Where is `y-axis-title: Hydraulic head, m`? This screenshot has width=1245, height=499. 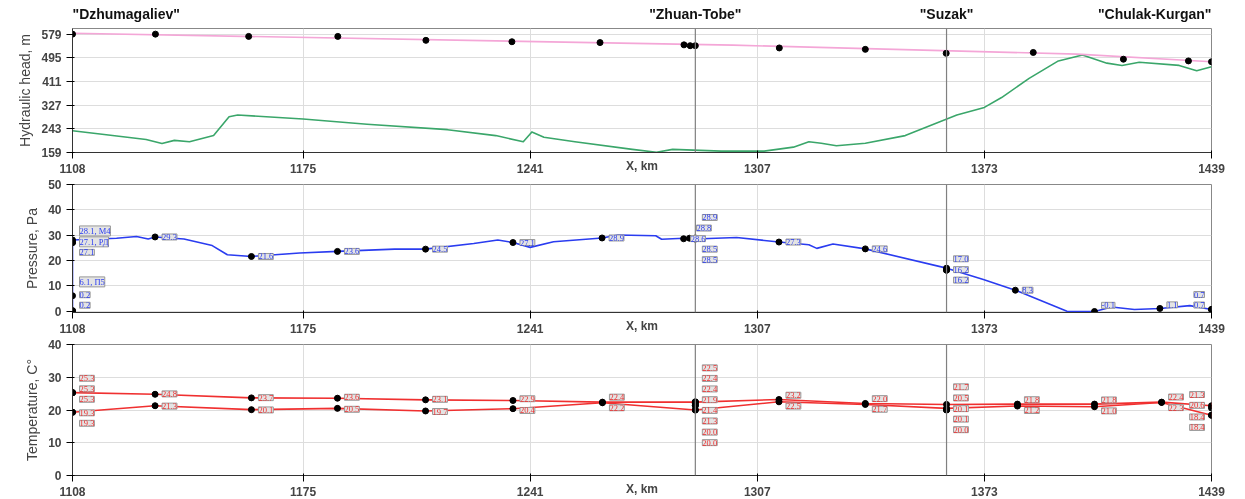
y-axis-title: Hydraulic head, m is located at coordinates (25, 90).